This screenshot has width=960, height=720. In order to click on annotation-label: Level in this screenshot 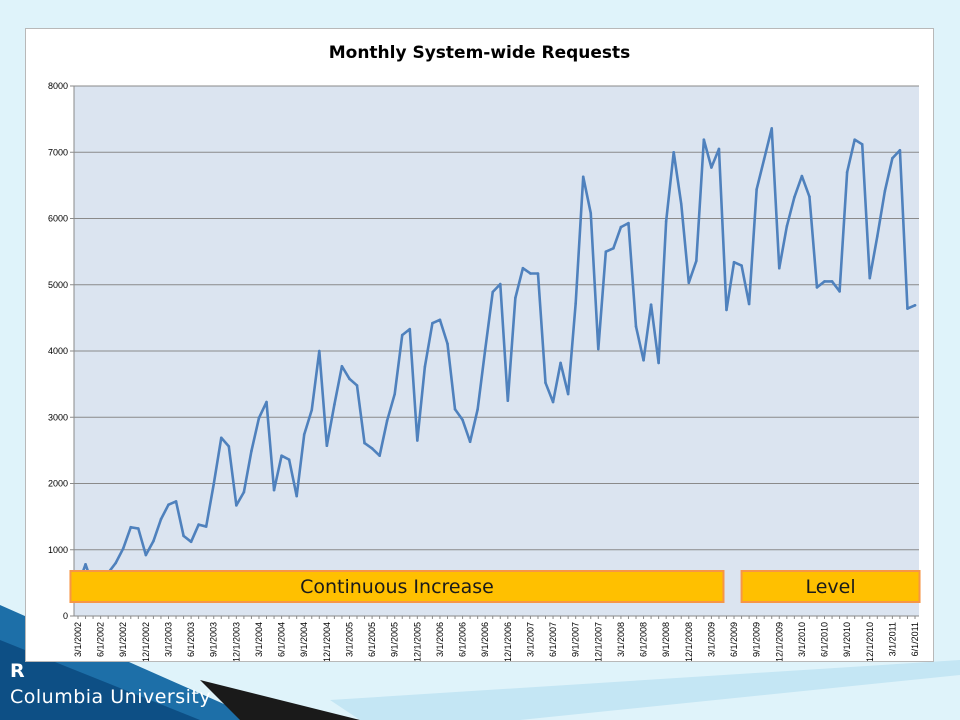, I will do `click(830, 587)`.